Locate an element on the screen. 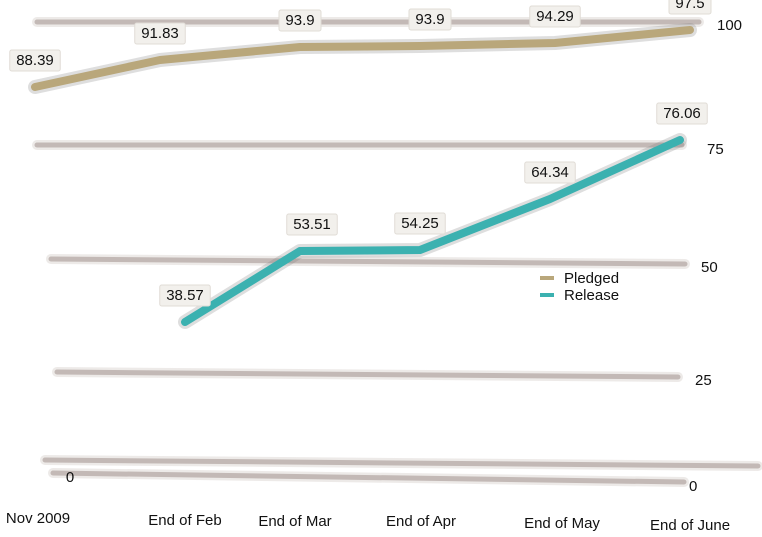  pledged-data-label: 91.83 is located at coordinates (160, 33).